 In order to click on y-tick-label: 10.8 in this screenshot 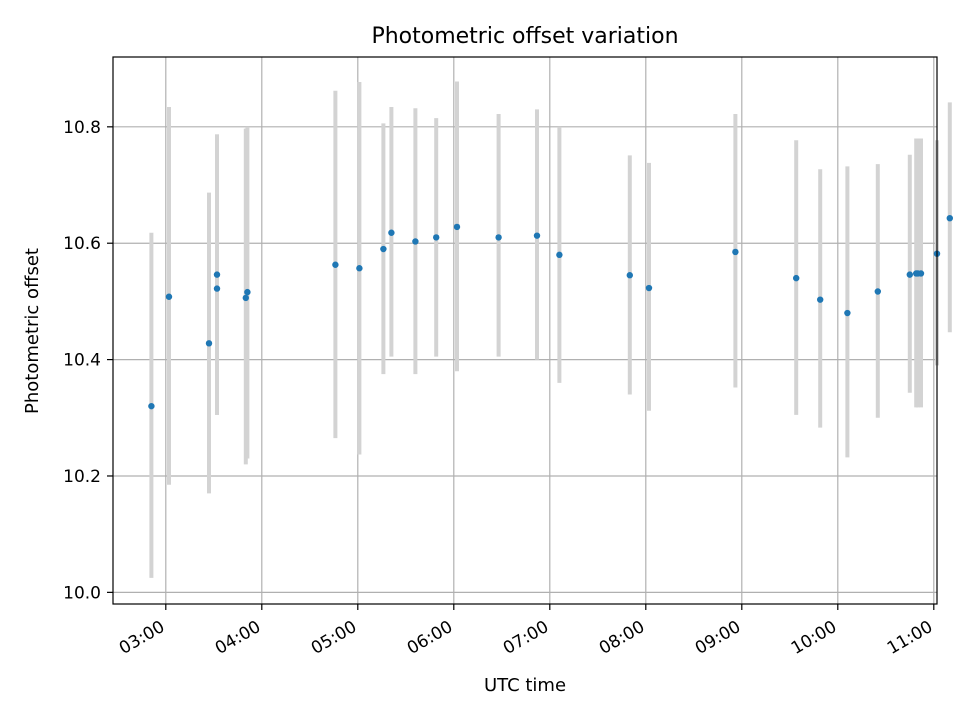, I will do `click(82, 128)`.